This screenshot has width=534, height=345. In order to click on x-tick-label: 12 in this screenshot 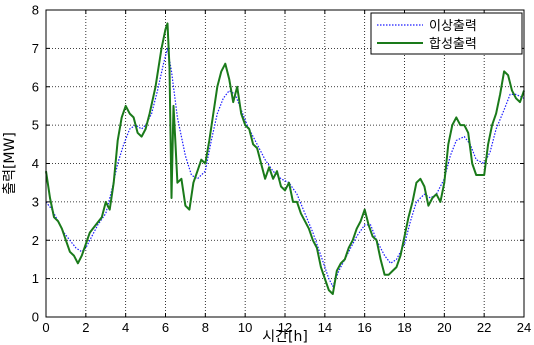, I will do `click(285, 327)`.